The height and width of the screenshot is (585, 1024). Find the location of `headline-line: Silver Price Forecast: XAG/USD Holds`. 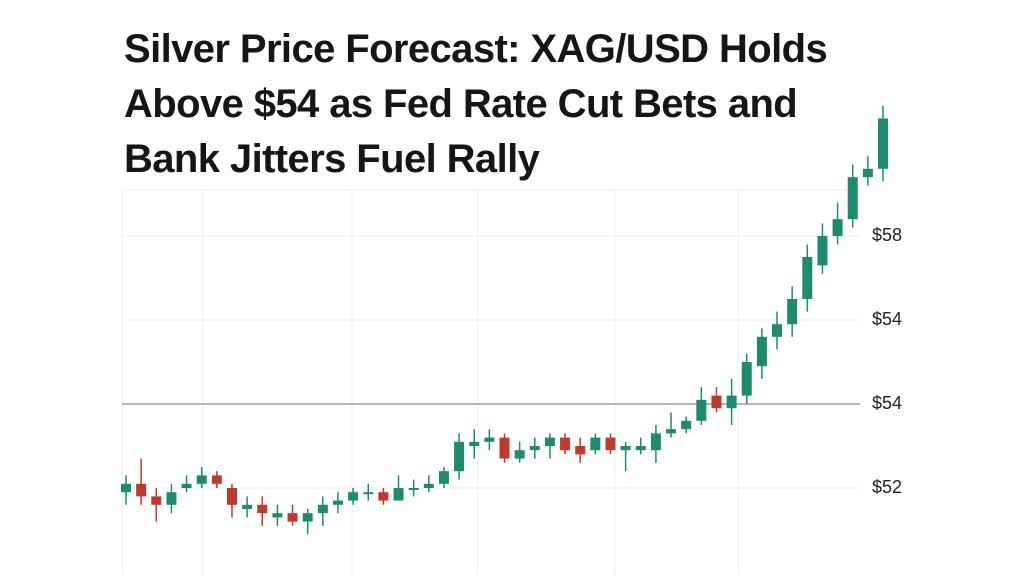

headline-line: Silver Price Forecast: XAG/USD Holds is located at coordinates (476, 49).